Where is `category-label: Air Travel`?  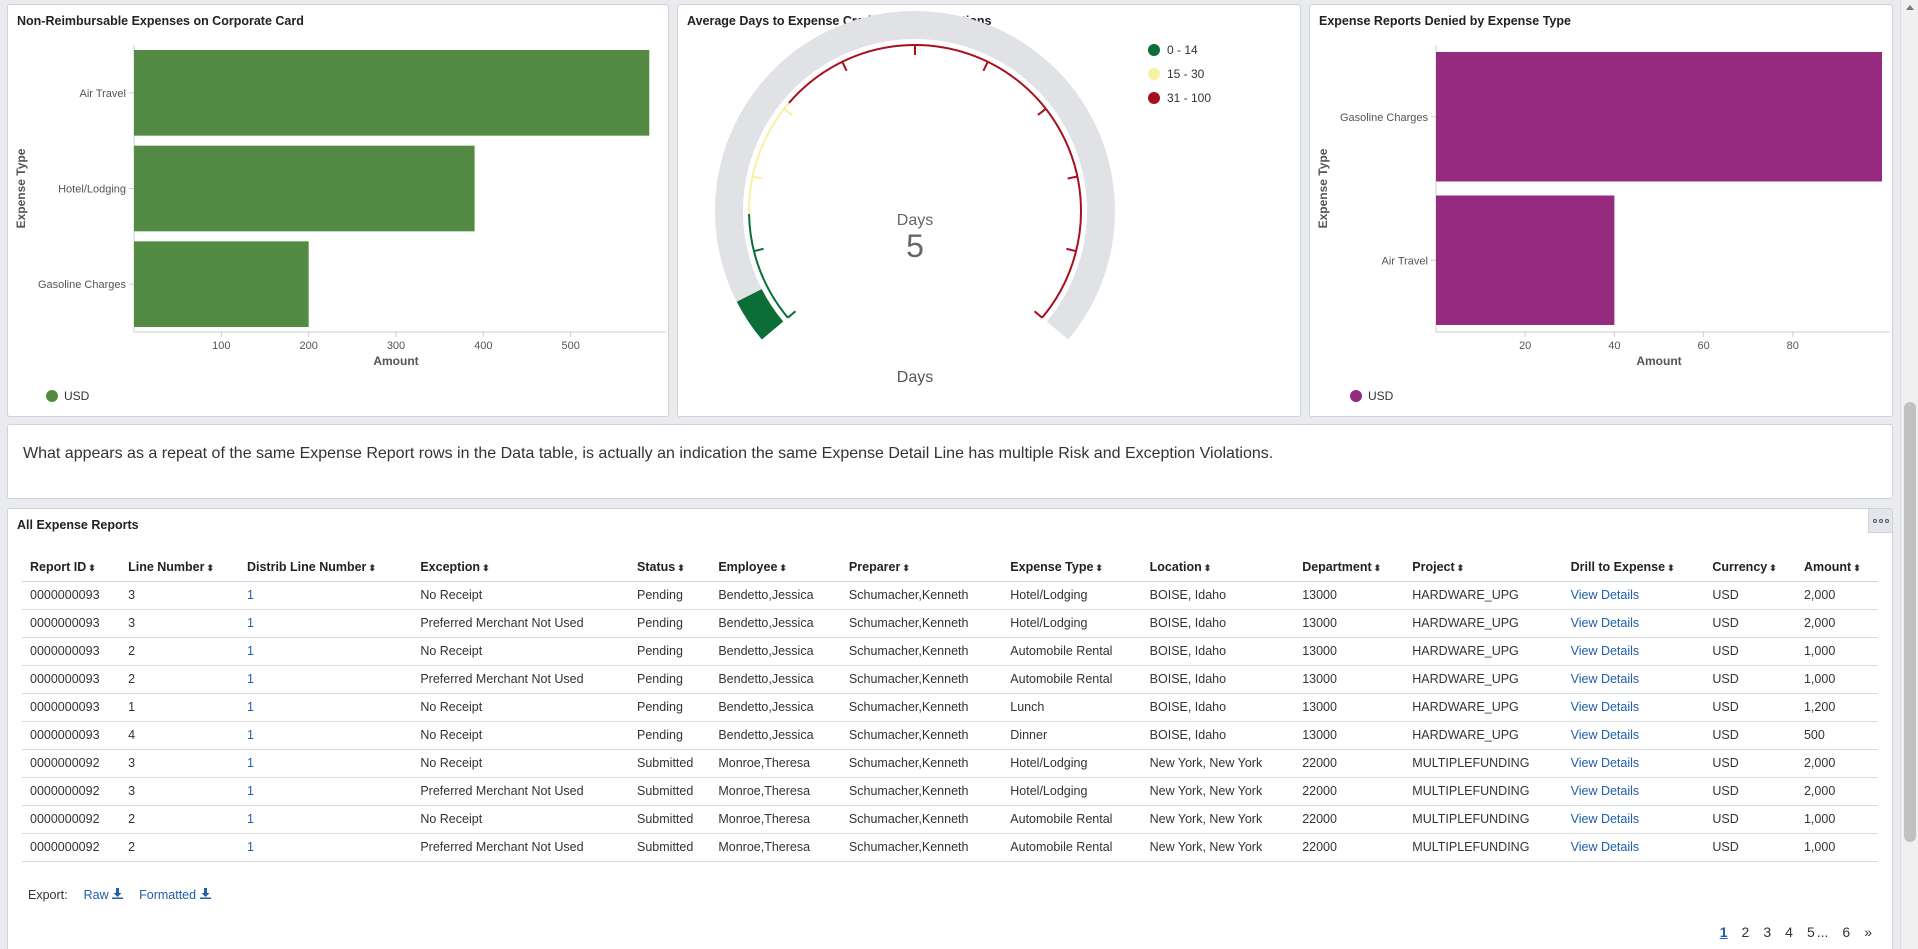
category-label: Air Travel is located at coordinates (103, 94).